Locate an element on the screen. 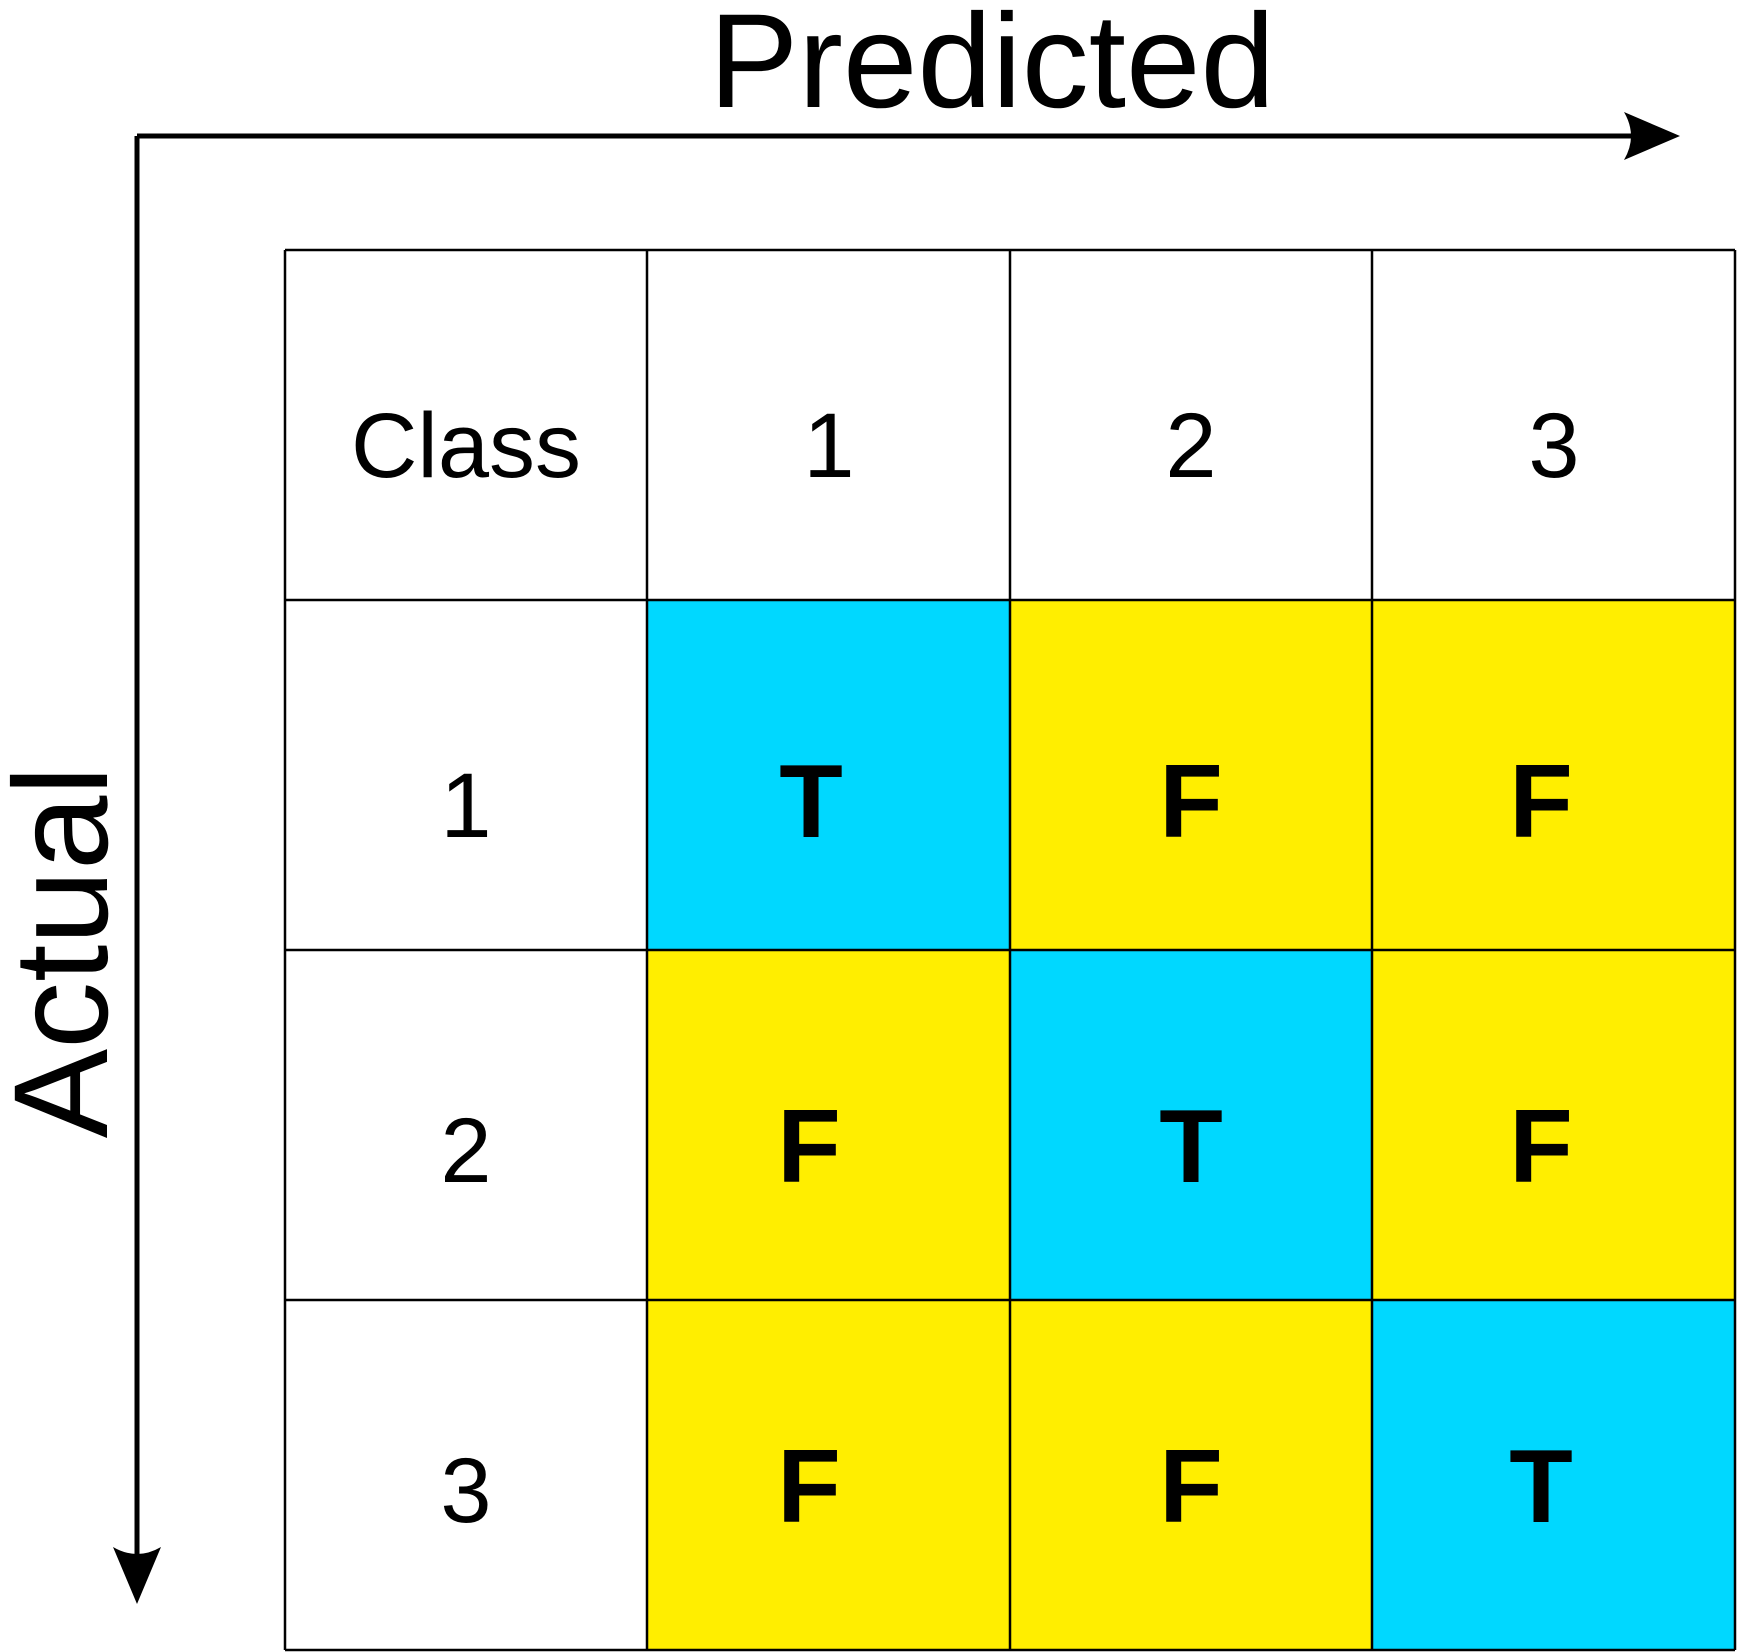 The width and height of the screenshot is (1737, 1652). cell-1-1-label: T is located at coordinates (811, 802).